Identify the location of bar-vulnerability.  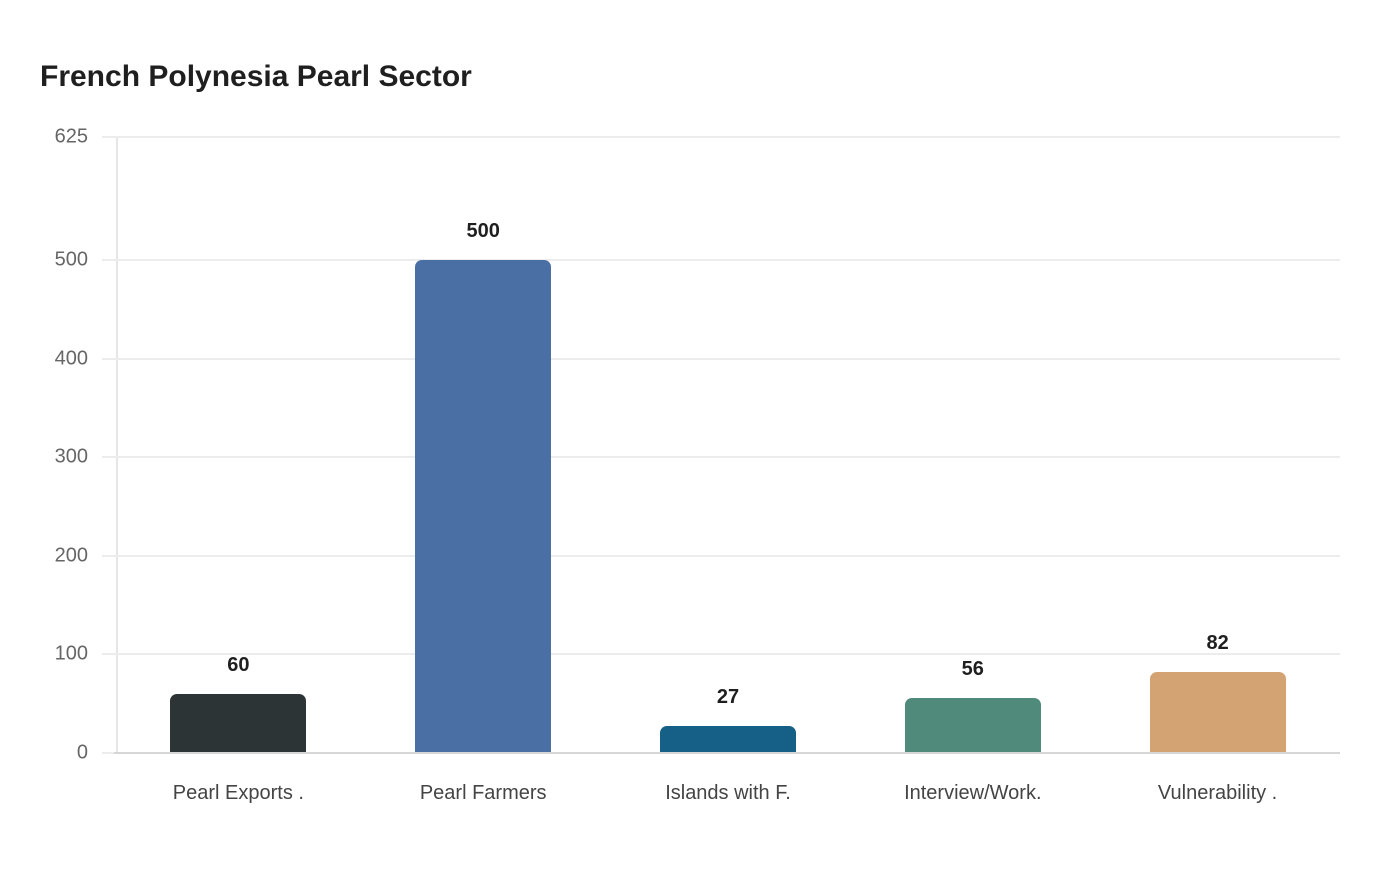
(1217, 712).